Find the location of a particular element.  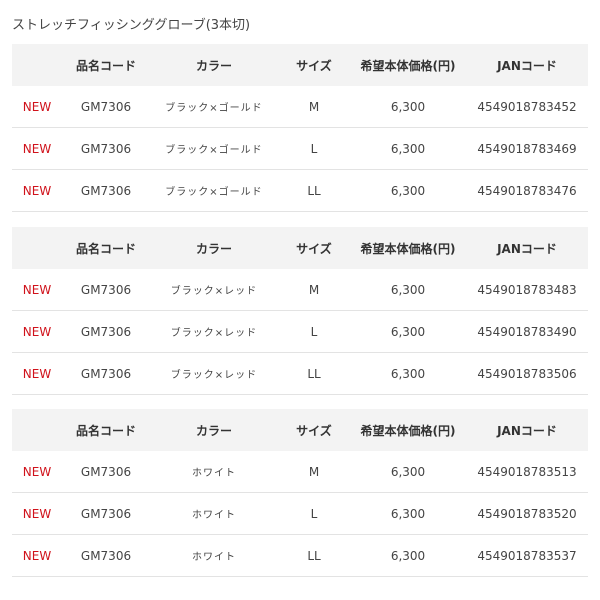

table-row: NEW GM7306 ホワイト M 6,300 4549018783513 is located at coordinates (300, 472).